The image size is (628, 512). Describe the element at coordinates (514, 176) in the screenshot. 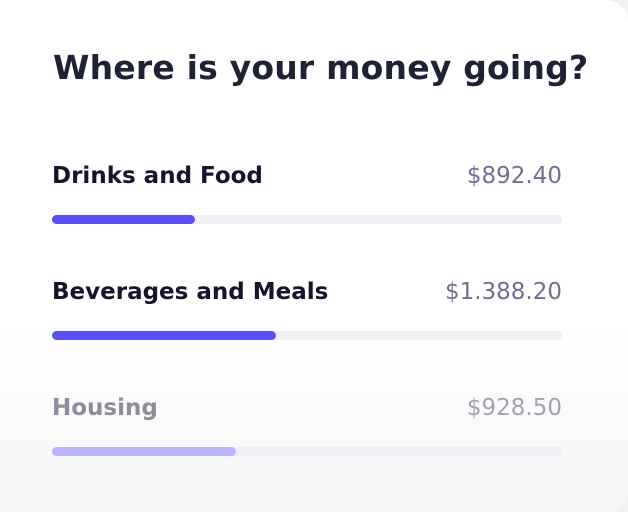

I see `item-amount: $892.40` at that location.